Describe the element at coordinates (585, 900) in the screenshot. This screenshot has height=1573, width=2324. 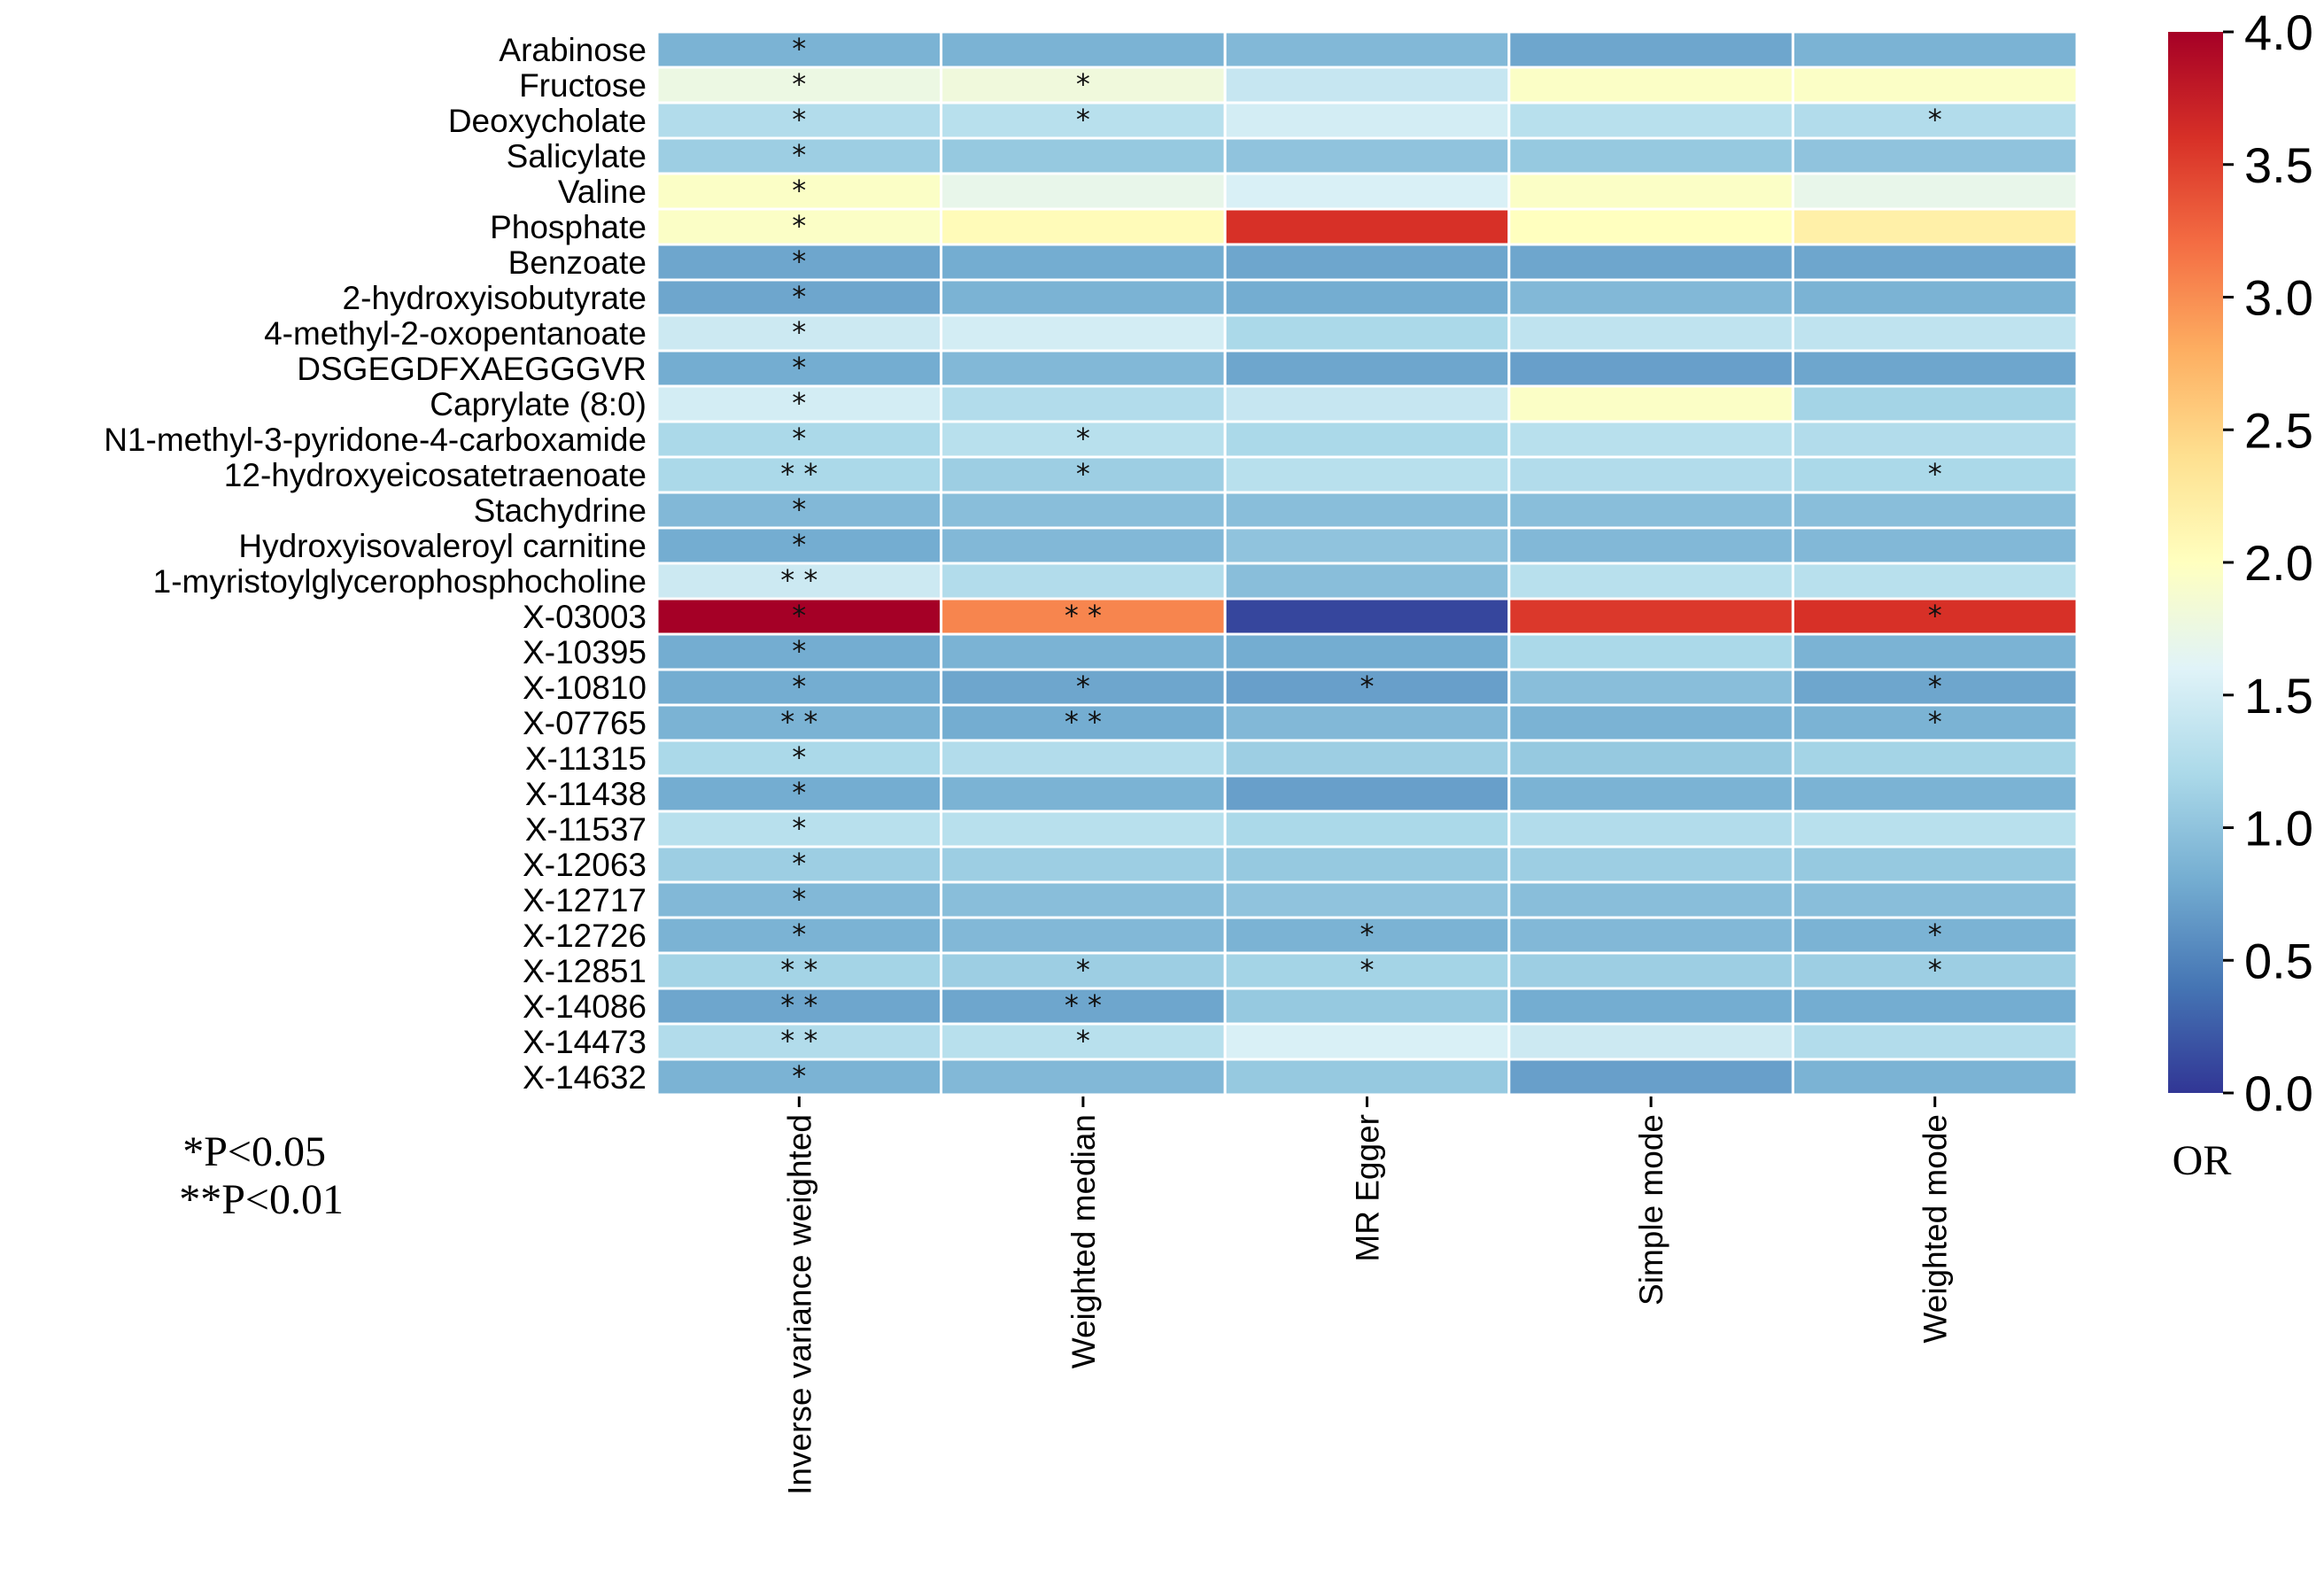
I see `row-label: X-12717` at that location.